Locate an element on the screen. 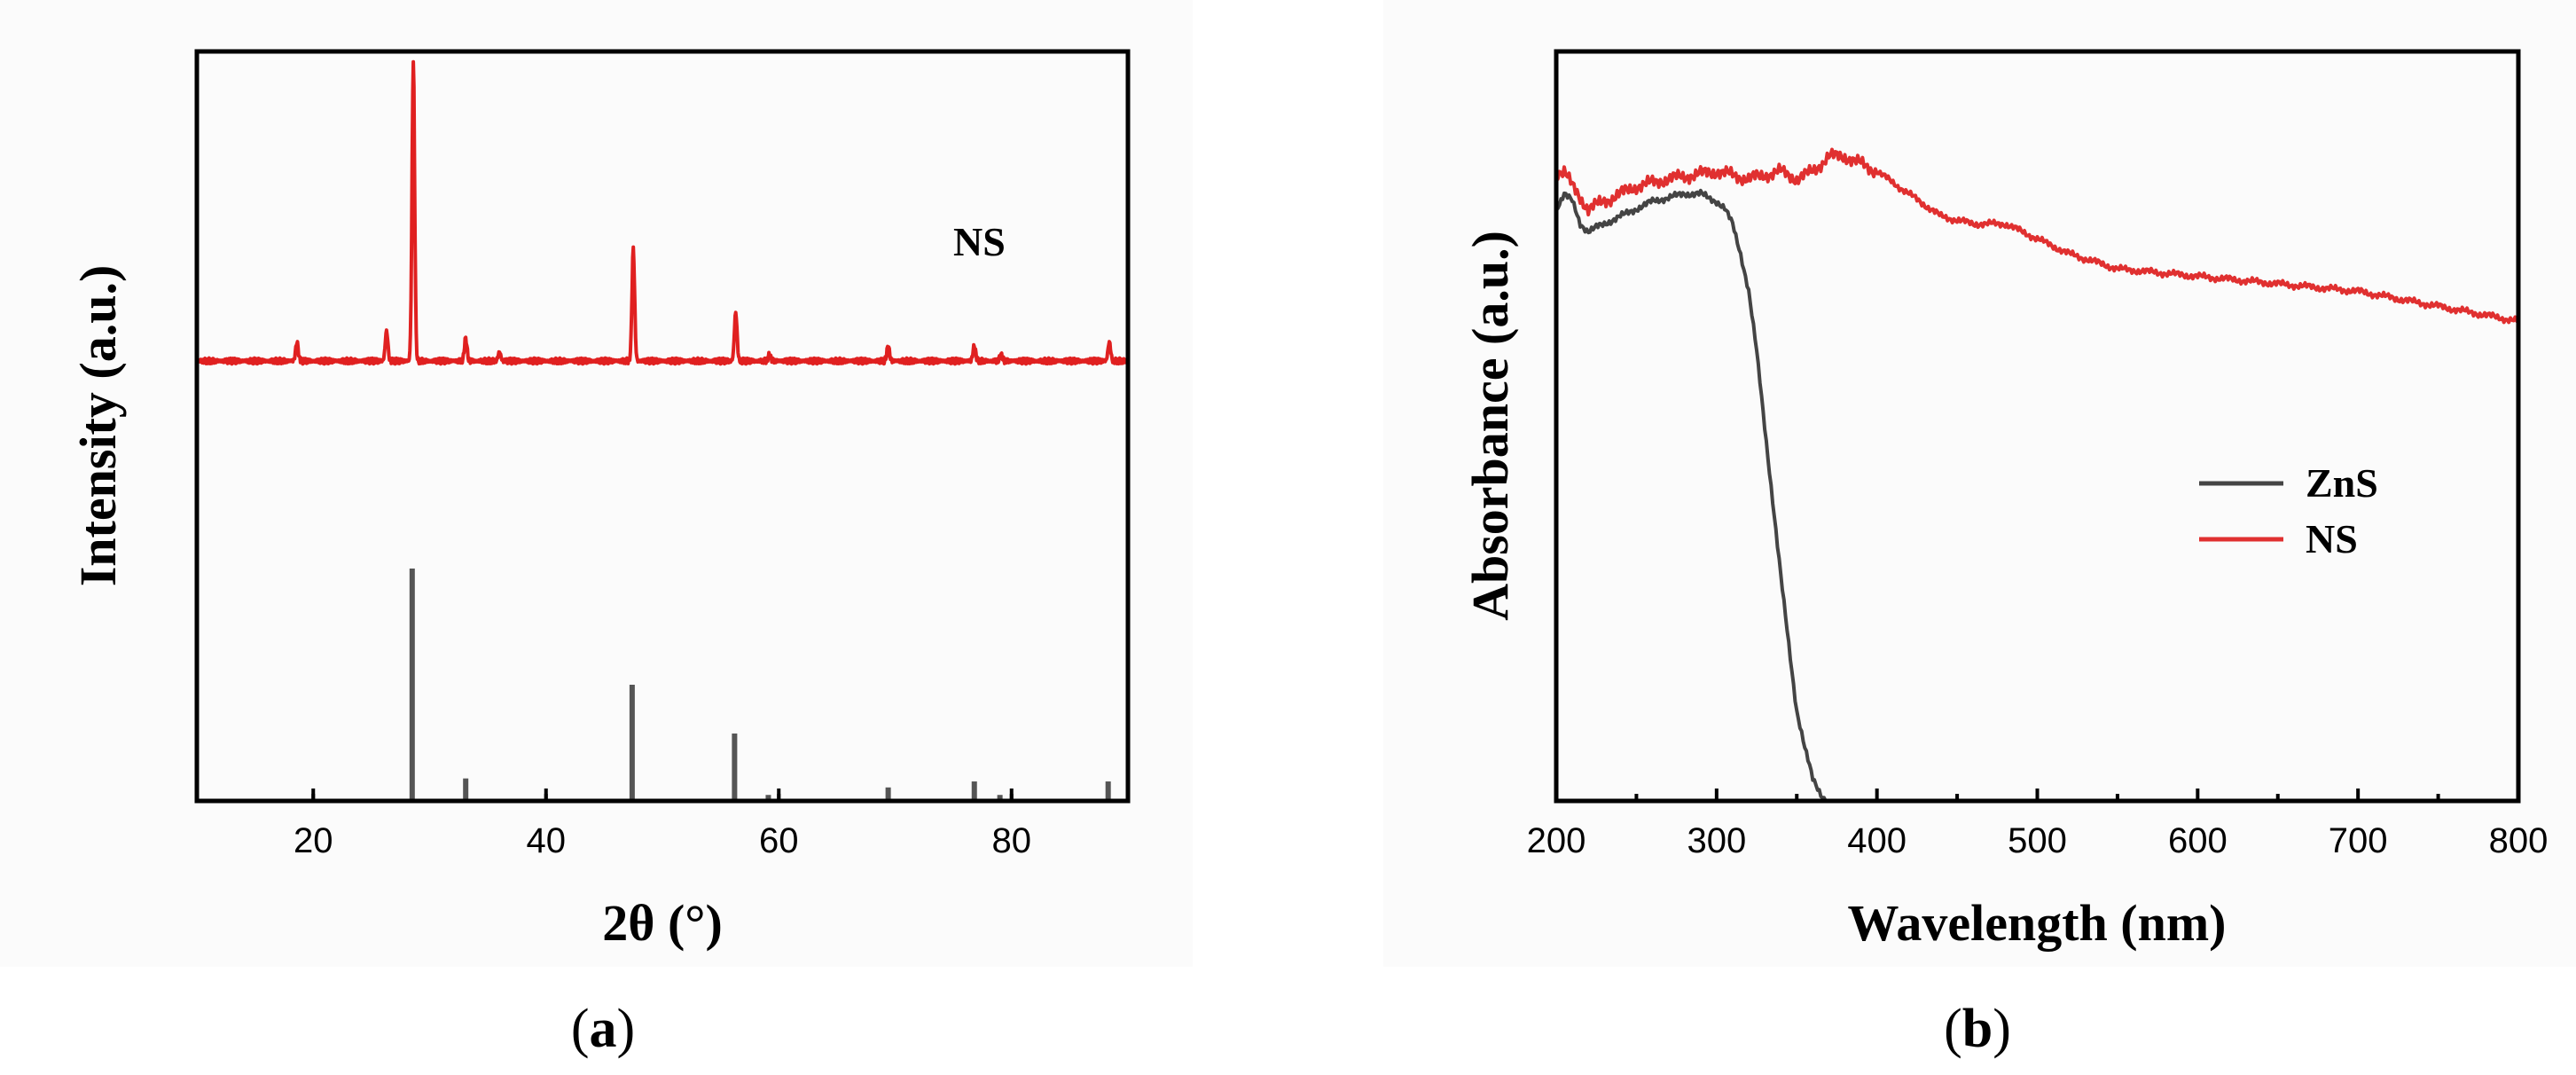 The image size is (2576, 1075). panel-b-x-tick-label: 500 is located at coordinates (2038, 840).